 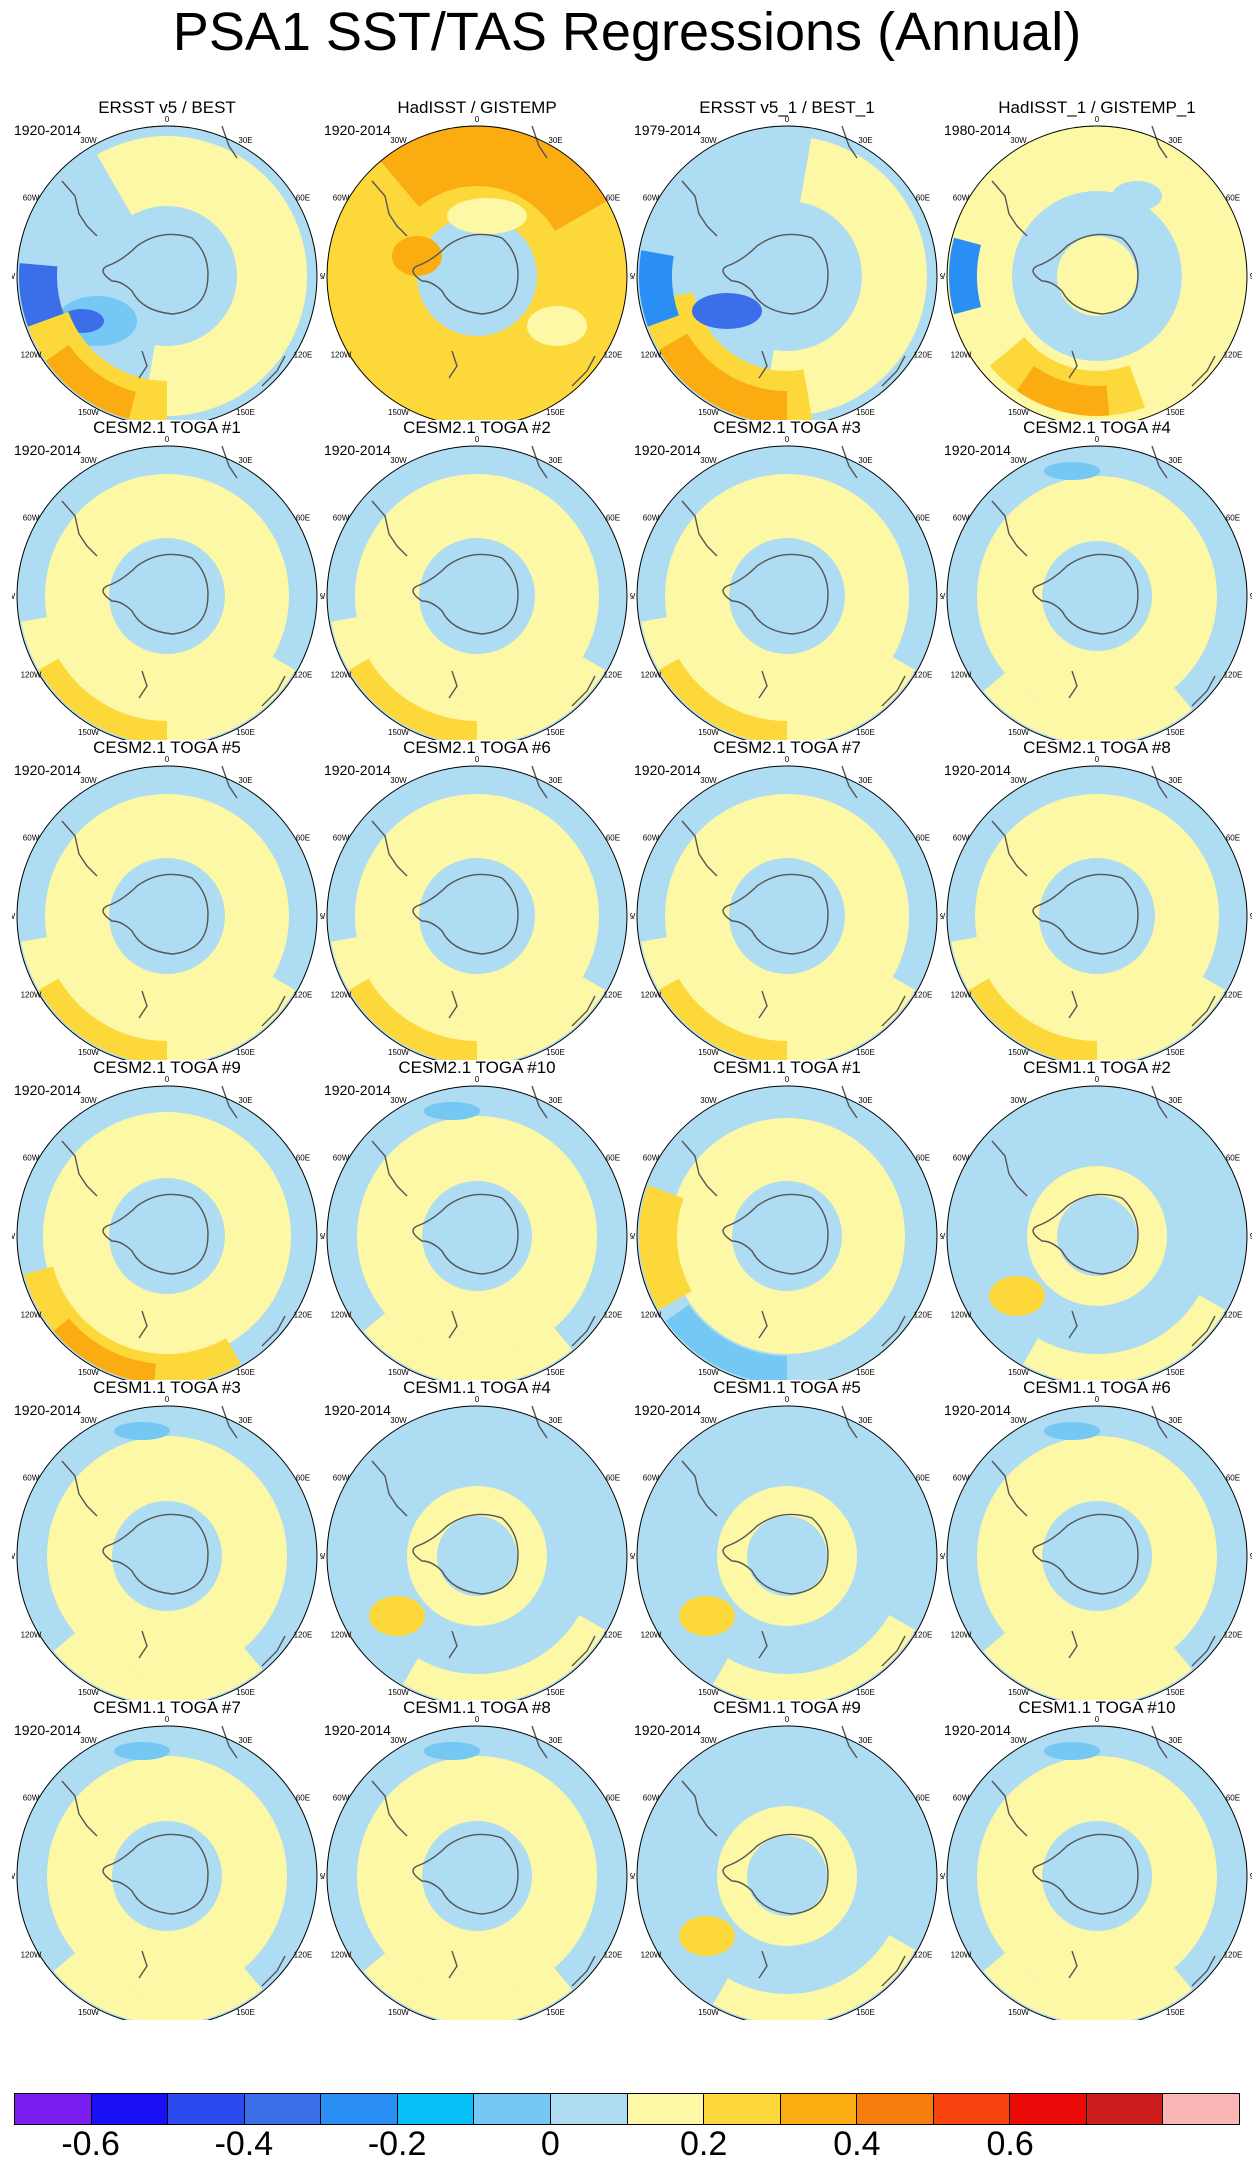 What do you see at coordinates (477, 107) in the screenshot?
I see `panel-title: HadISST / GISTEMP` at bounding box center [477, 107].